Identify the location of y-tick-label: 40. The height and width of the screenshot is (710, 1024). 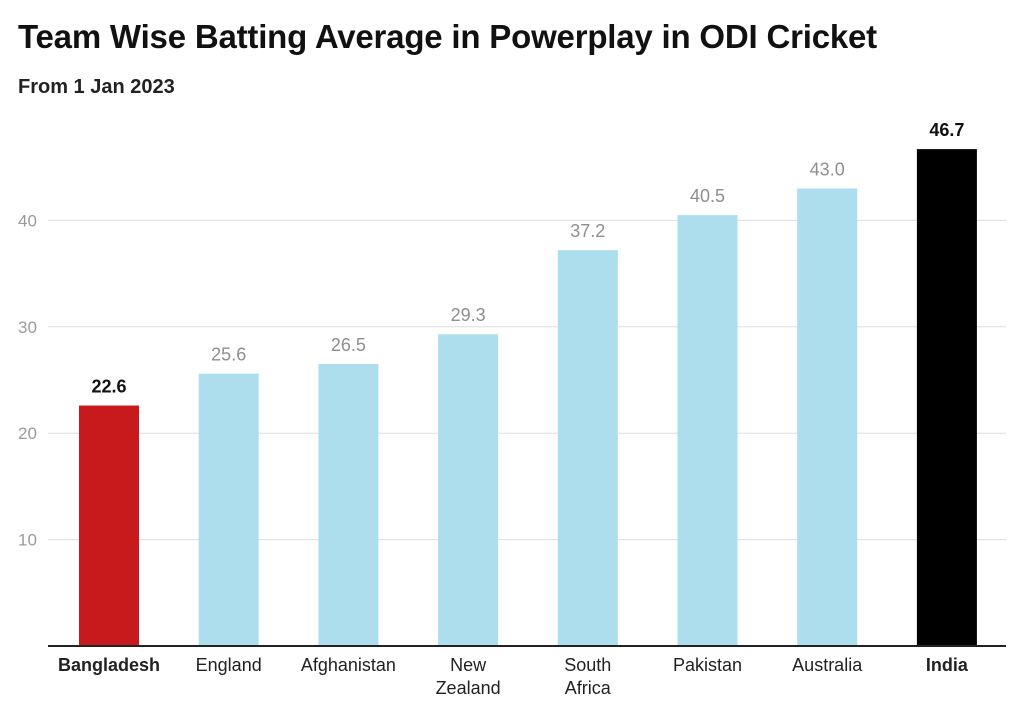
(27, 220).